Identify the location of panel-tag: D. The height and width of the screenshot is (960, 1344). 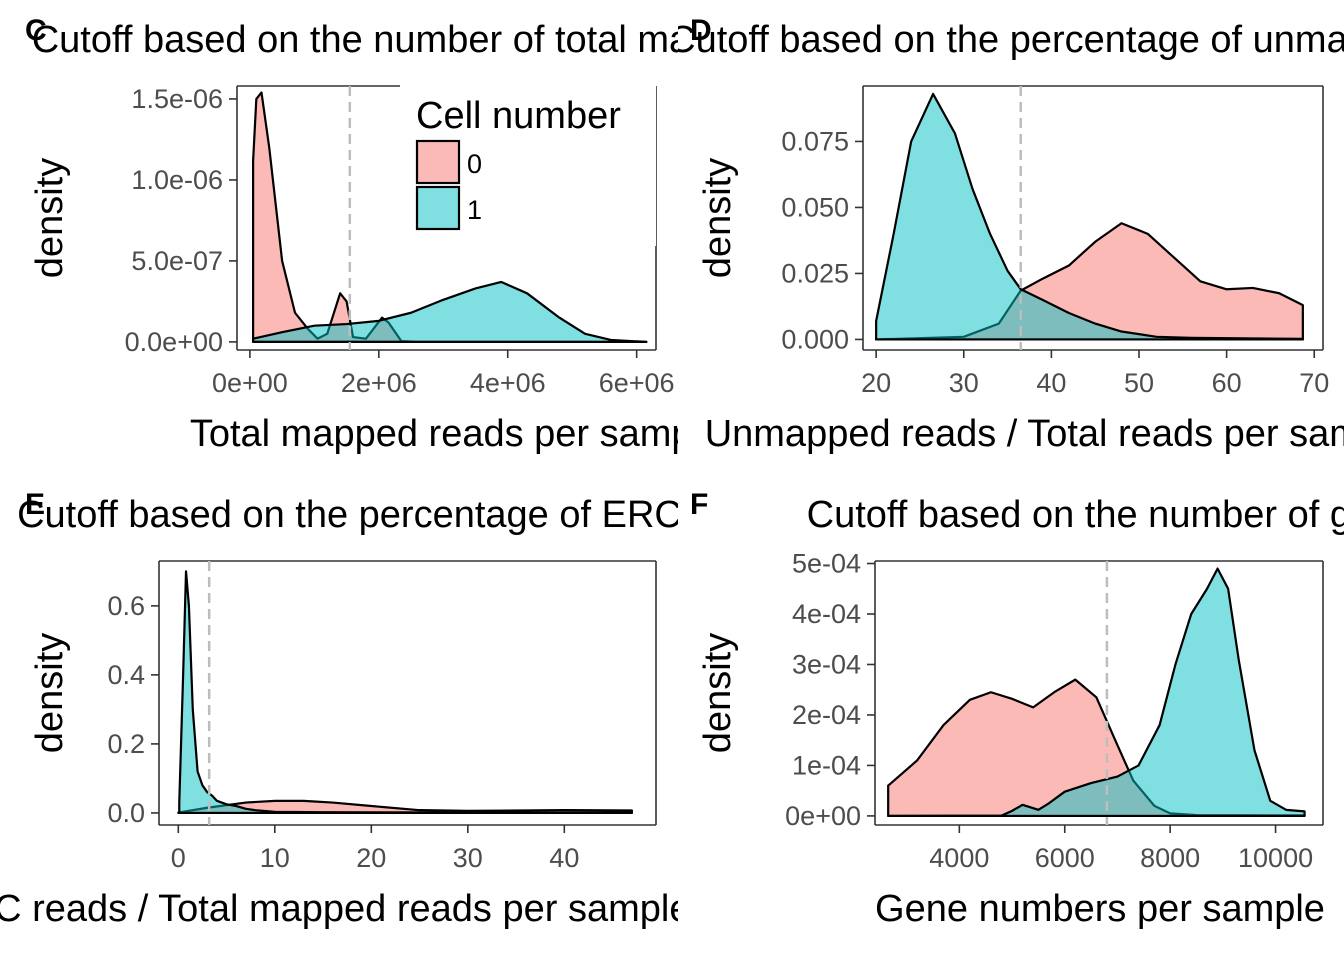
(701, 30).